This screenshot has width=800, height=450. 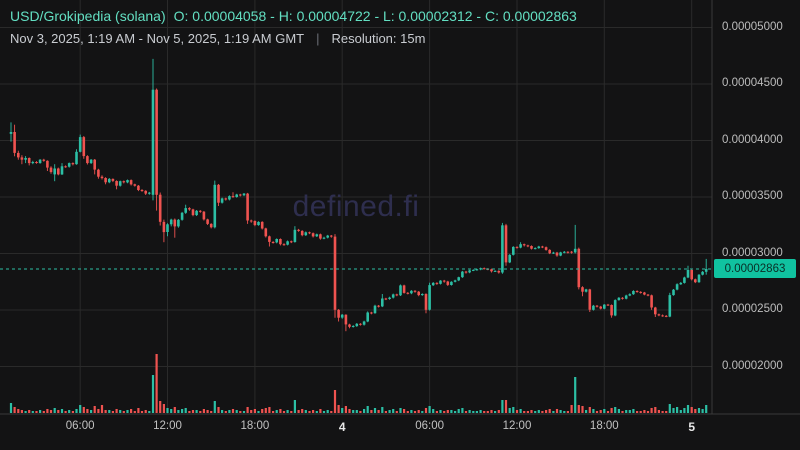 I want to click on y-axis-label: 0.00002500, so click(x=752, y=309).